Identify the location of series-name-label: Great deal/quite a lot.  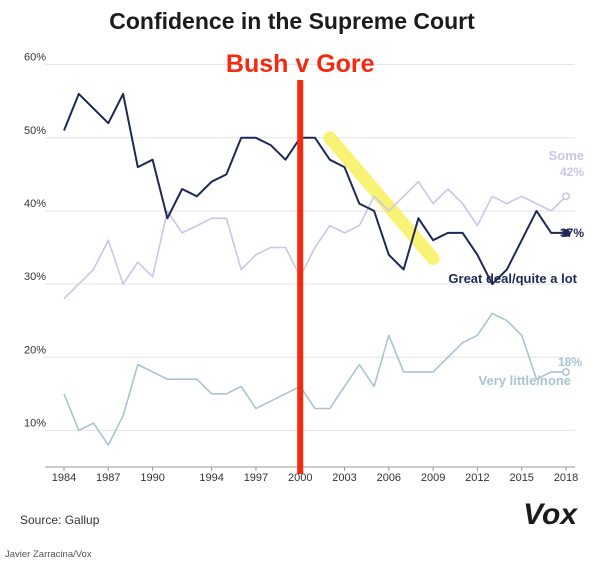
(512, 278).